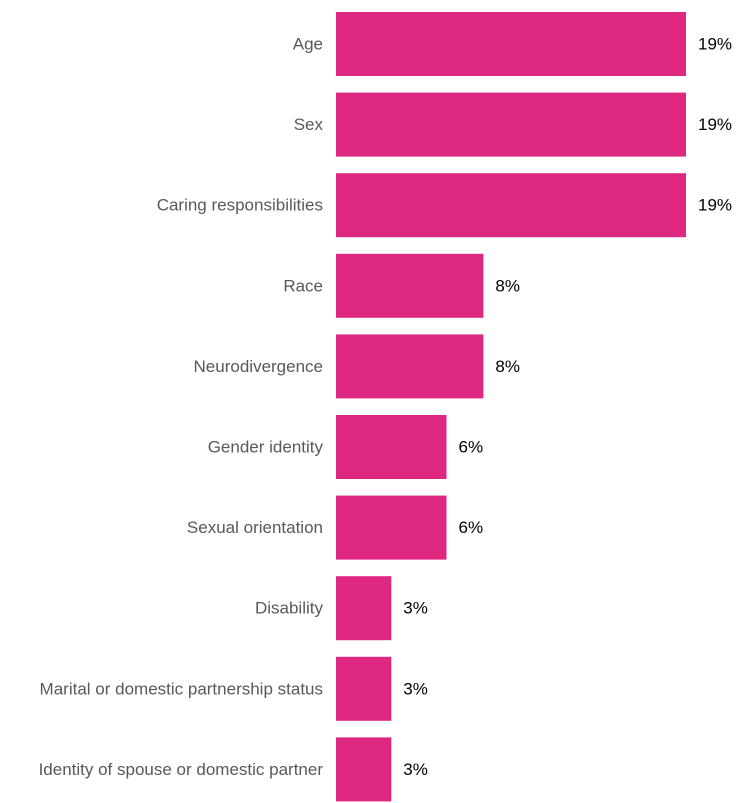 The width and height of the screenshot is (742, 803). What do you see at coordinates (715, 124) in the screenshot?
I see `value-label-1: 19%` at bounding box center [715, 124].